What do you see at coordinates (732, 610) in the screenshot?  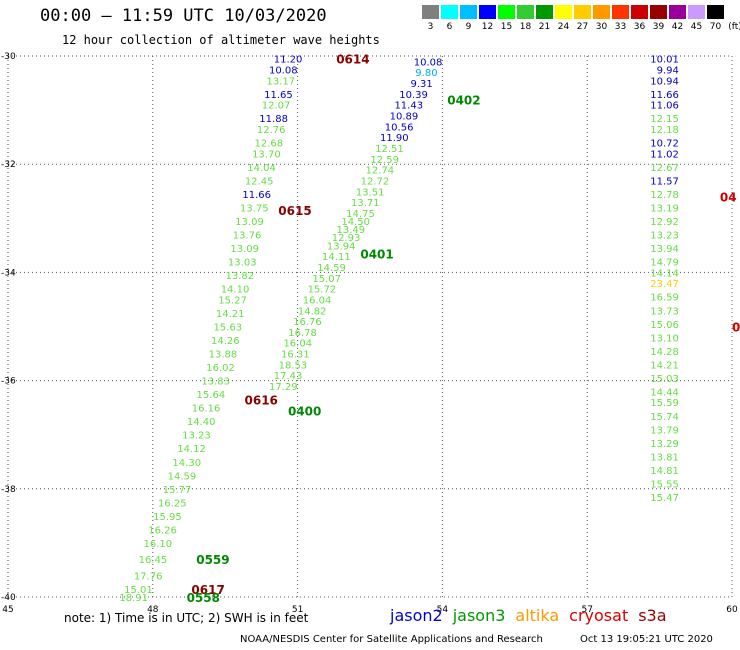 I see `x-tick-label: 60` at bounding box center [732, 610].